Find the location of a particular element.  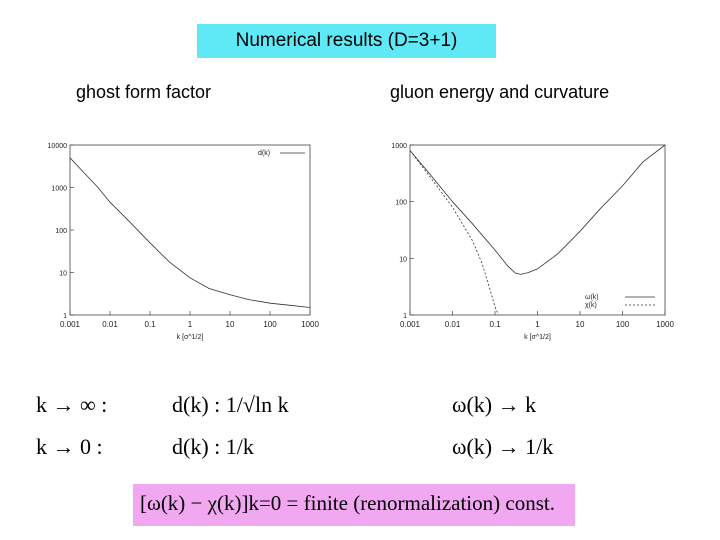

formula-d-k-large: d(k) : 1/√ln k is located at coordinates (230, 404).